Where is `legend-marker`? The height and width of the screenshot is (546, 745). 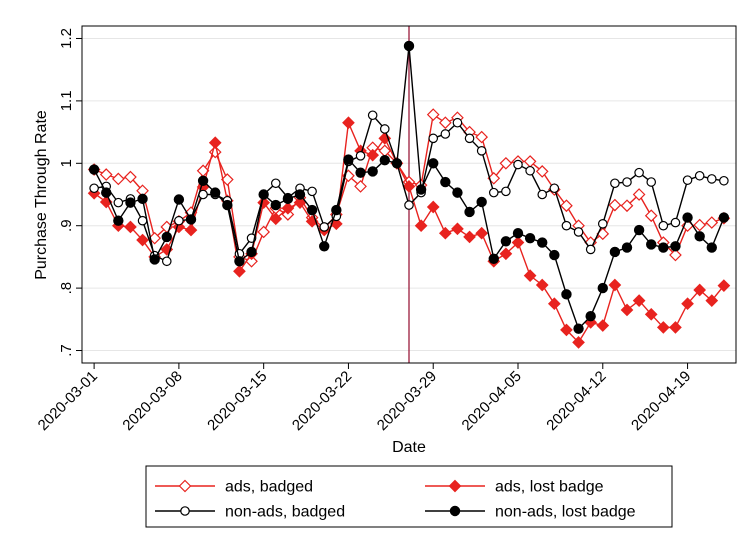
legend-marker is located at coordinates (185, 511).